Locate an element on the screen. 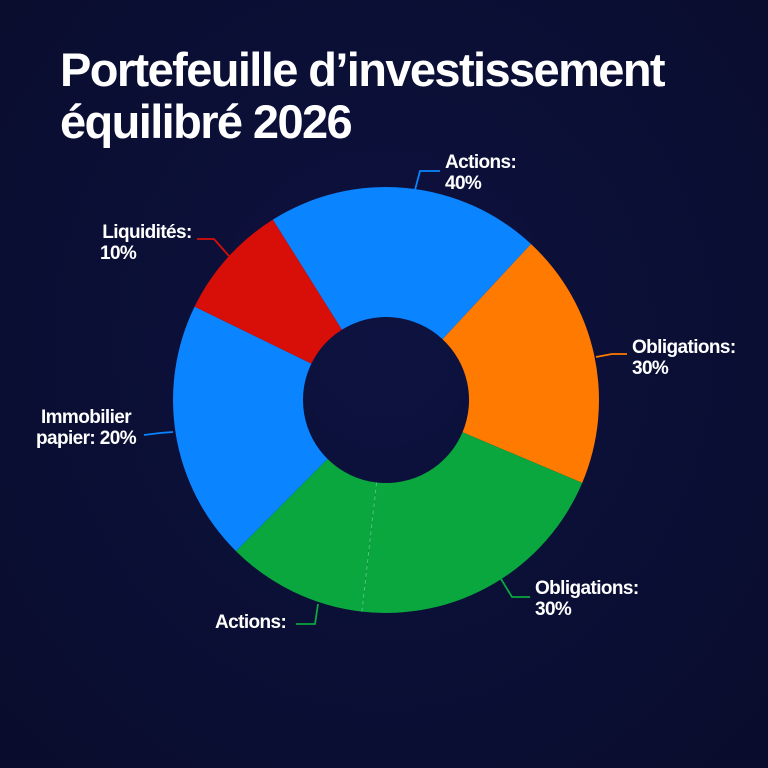  label-actions-top-name: Actions: is located at coordinates (481, 162).